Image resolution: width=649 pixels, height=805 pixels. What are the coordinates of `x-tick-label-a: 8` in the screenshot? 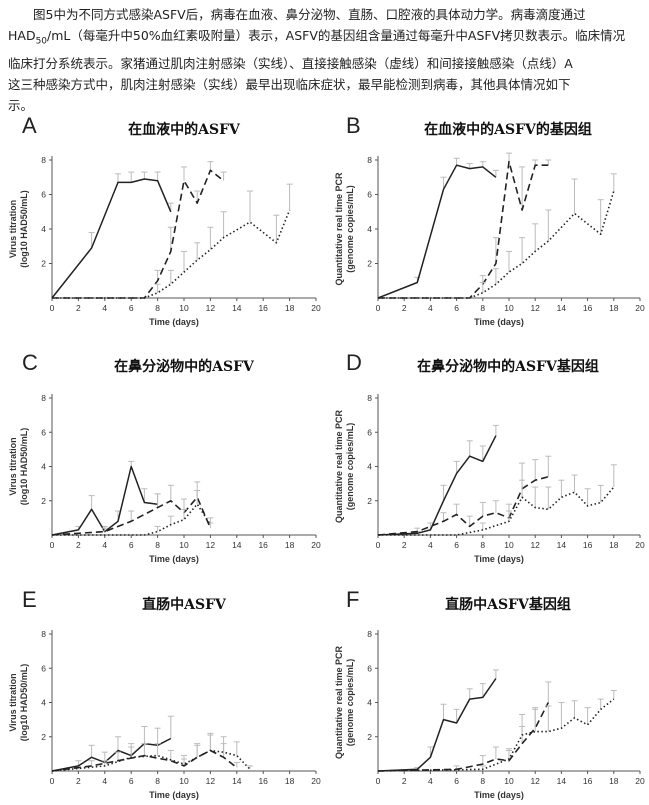 It's located at (157, 308).